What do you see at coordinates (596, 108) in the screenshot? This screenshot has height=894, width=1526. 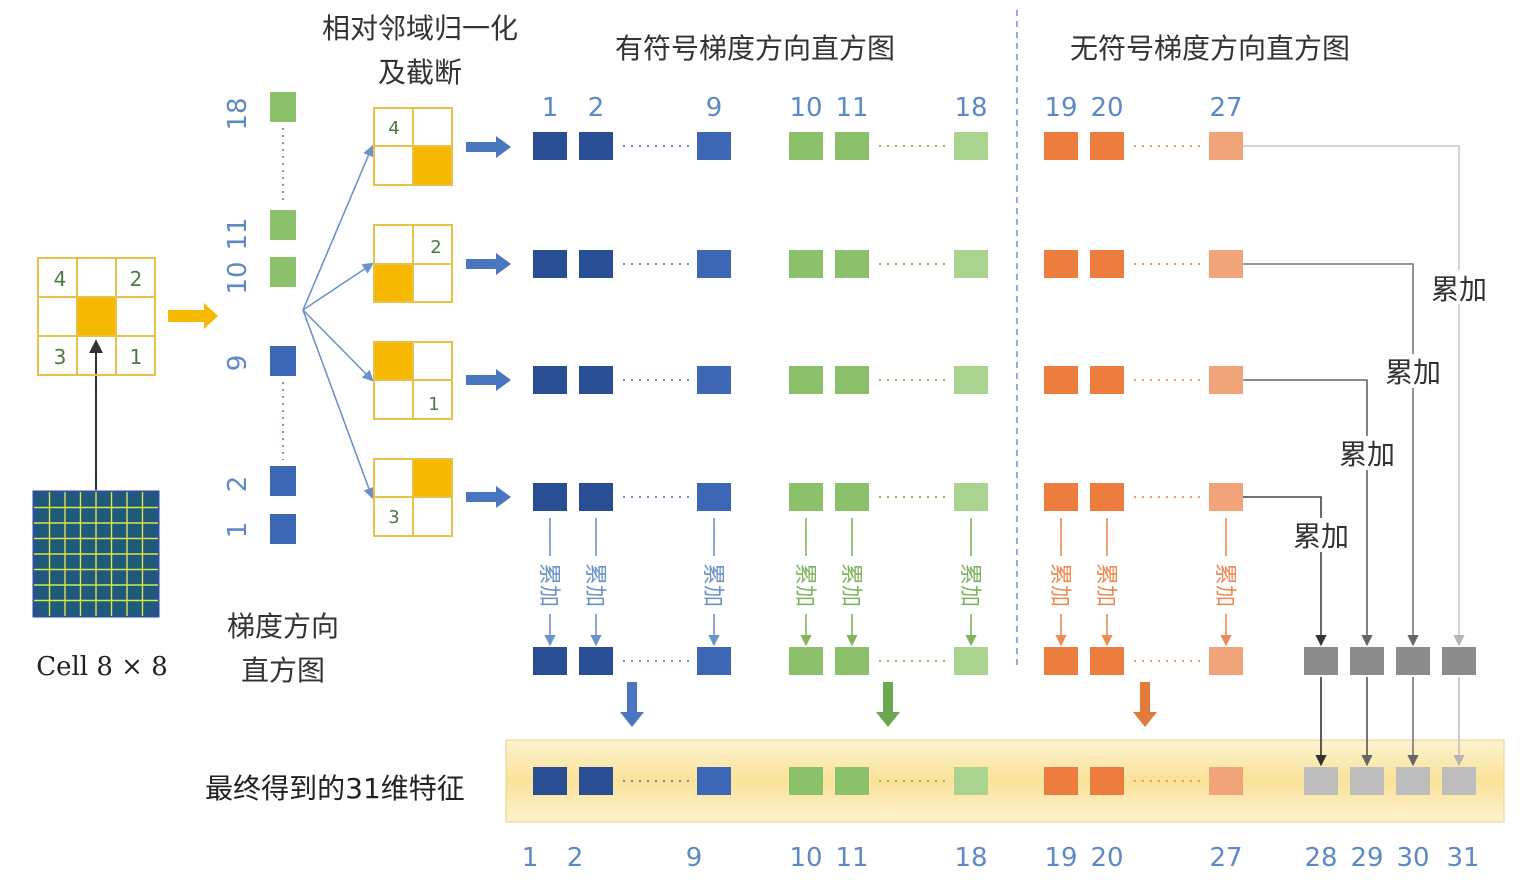 I see `top-bin-label-2: 2` at bounding box center [596, 108].